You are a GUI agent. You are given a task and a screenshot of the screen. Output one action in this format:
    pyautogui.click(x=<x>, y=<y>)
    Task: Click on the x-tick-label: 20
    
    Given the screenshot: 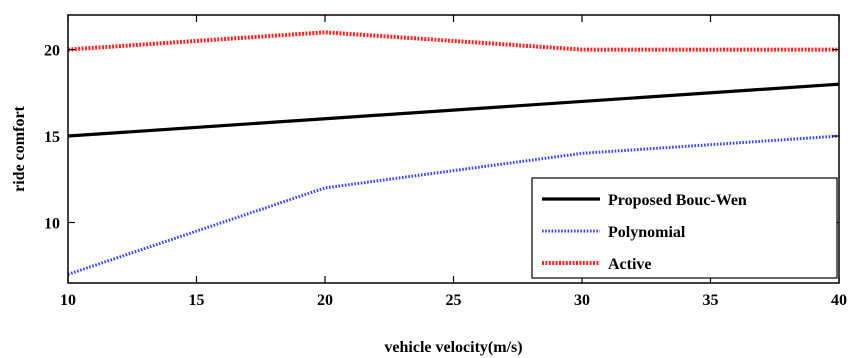 What is the action you would take?
    pyautogui.click(x=325, y=300)
    